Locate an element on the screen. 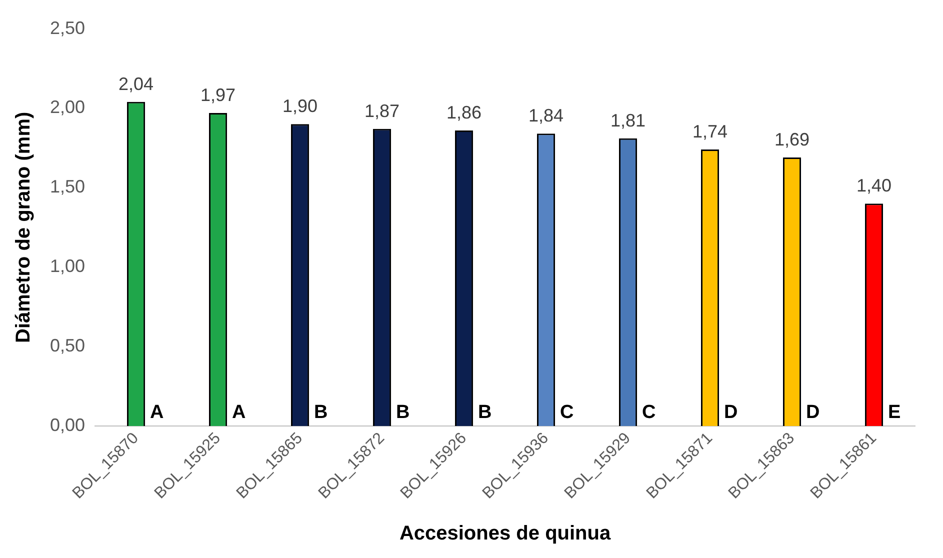 The width and height of the screenshot is (943, 558). y-tick-label: 1,50 is located at coordinates (68, 186).